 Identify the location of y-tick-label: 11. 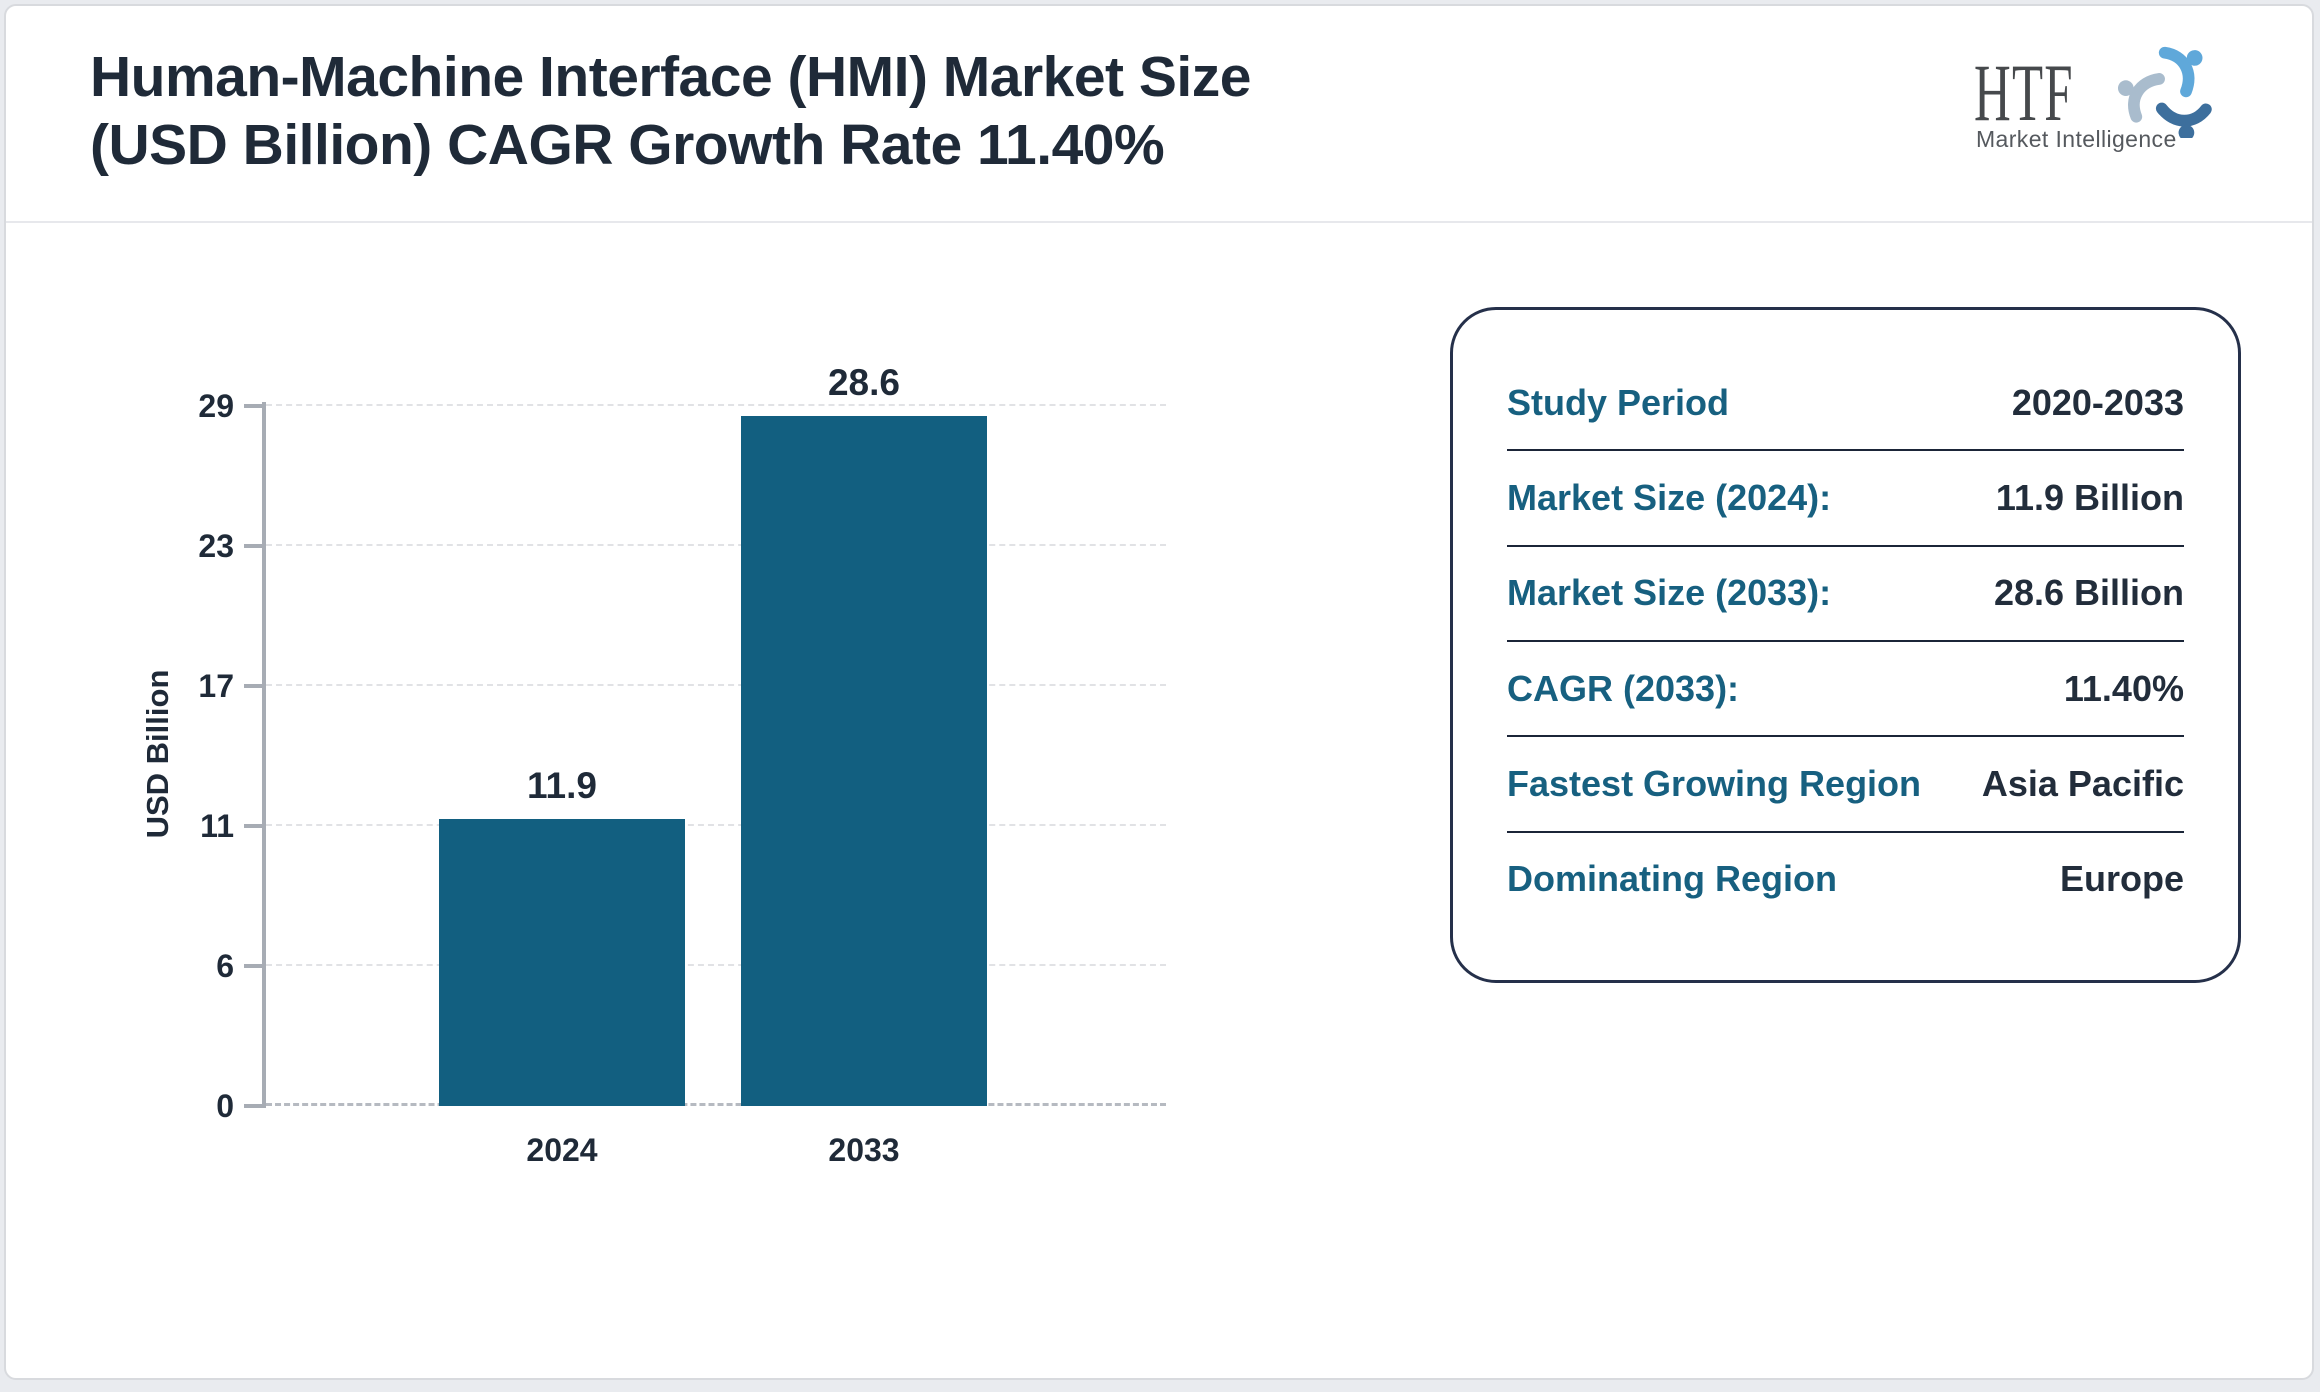
(217, 826).